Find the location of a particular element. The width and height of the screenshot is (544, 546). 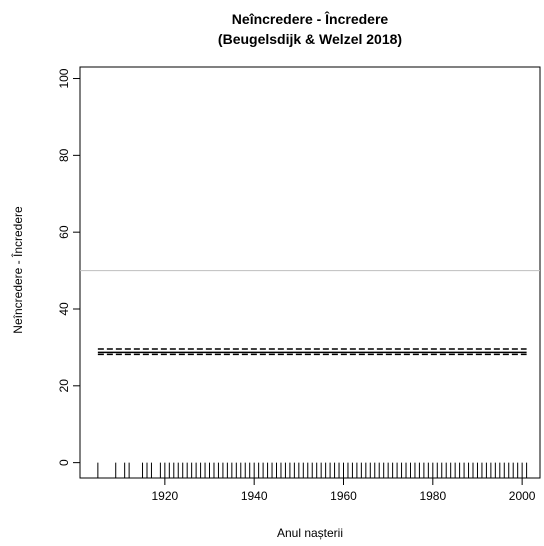

y-axis-label: Neîncredere - Încredere is located at coordinates (17, 270).